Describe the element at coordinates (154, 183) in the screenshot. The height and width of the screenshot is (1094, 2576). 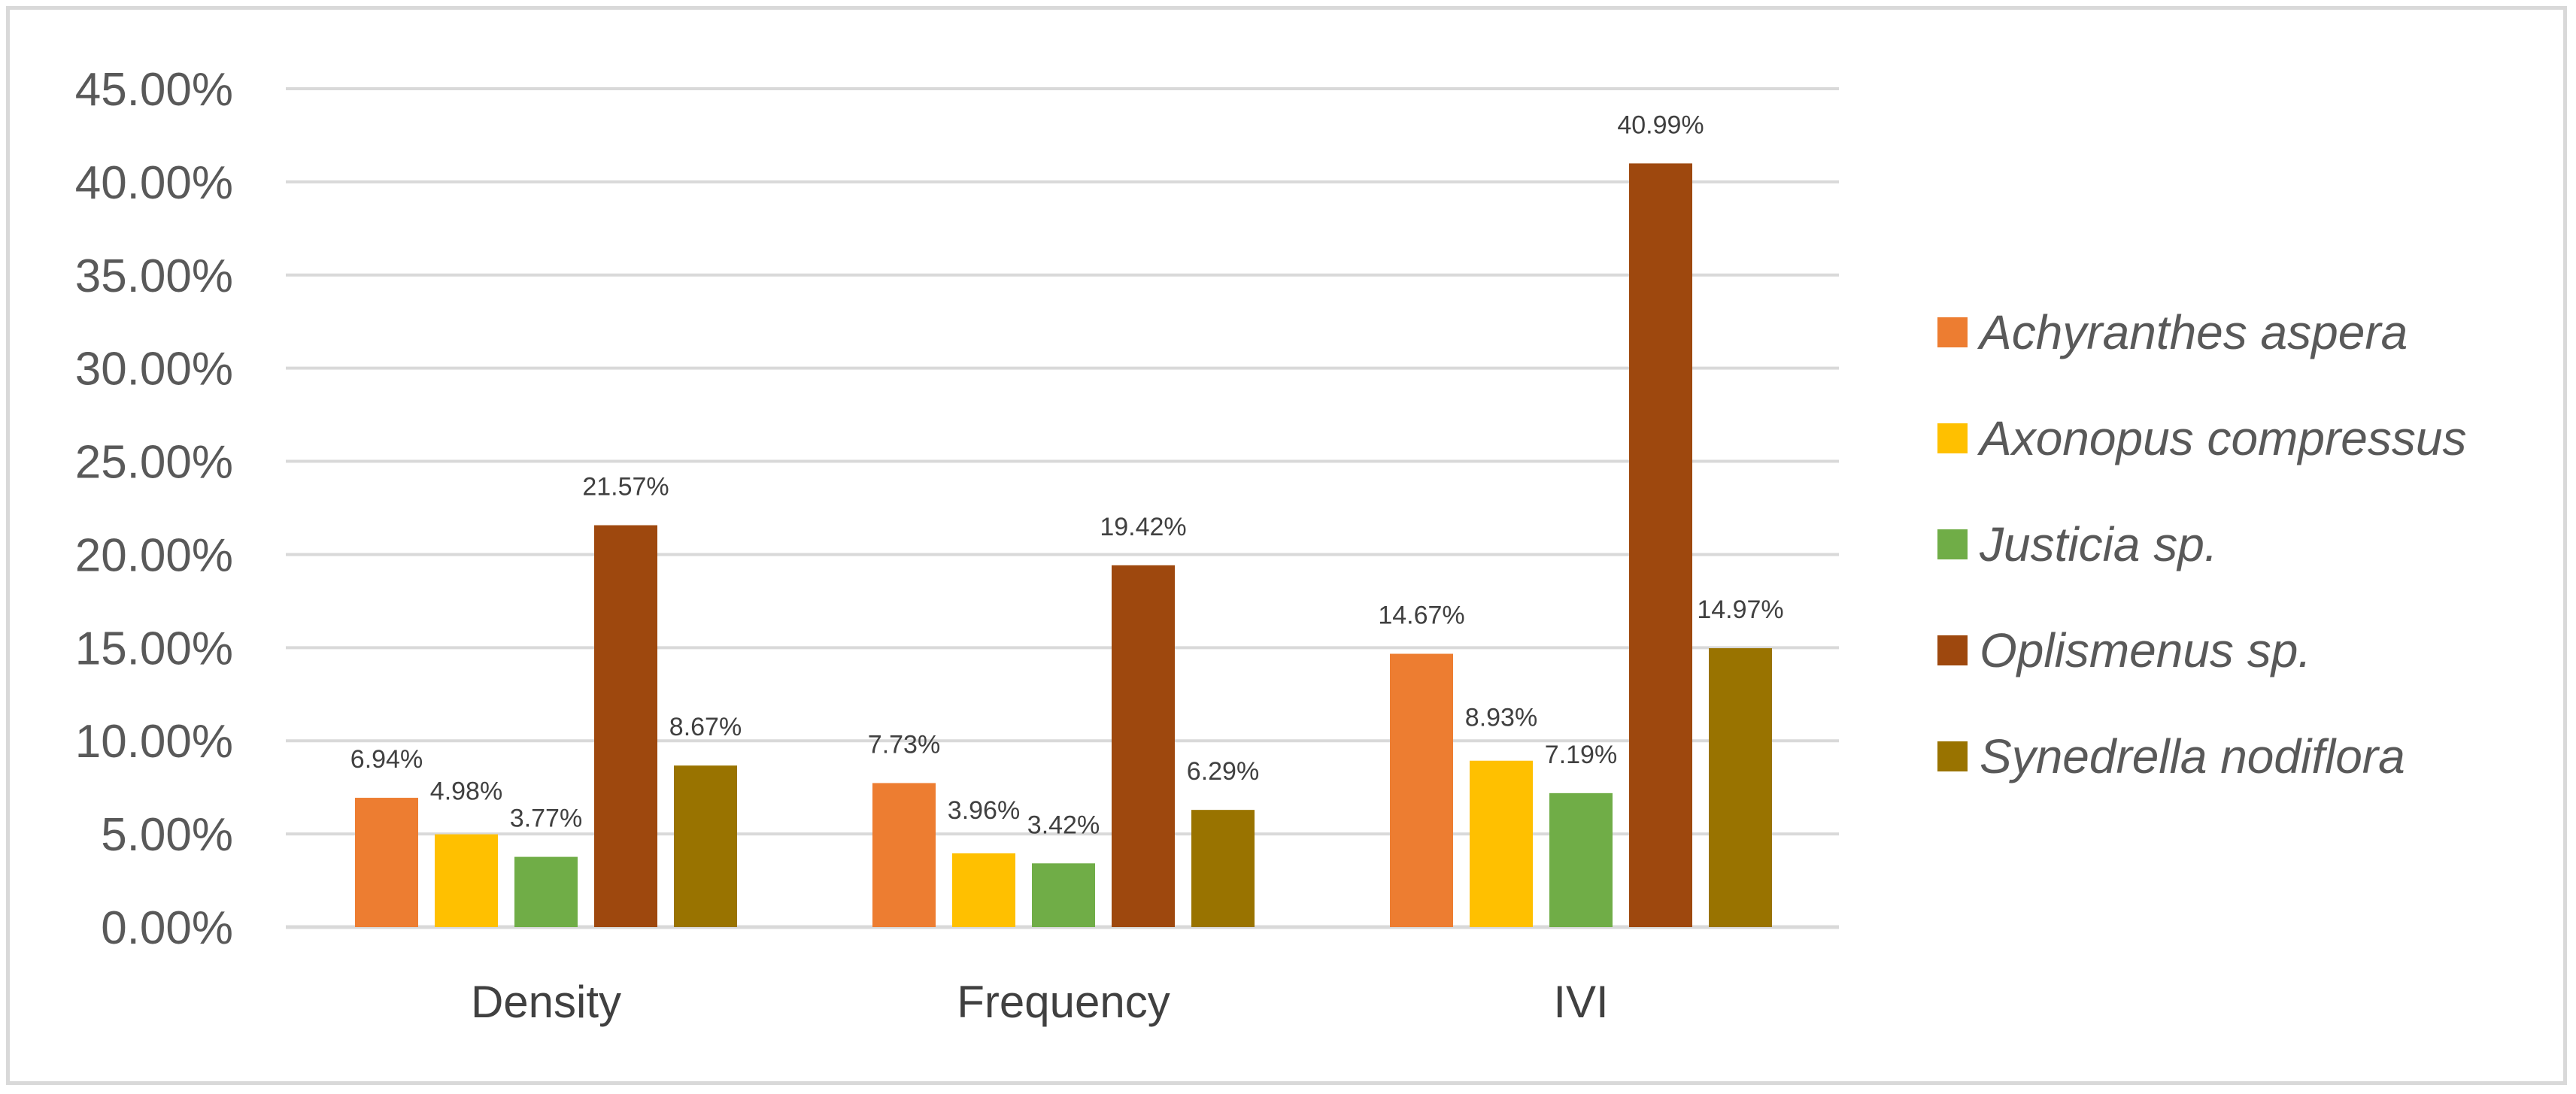
I see `y-tick-label: 40.00%` at that location.